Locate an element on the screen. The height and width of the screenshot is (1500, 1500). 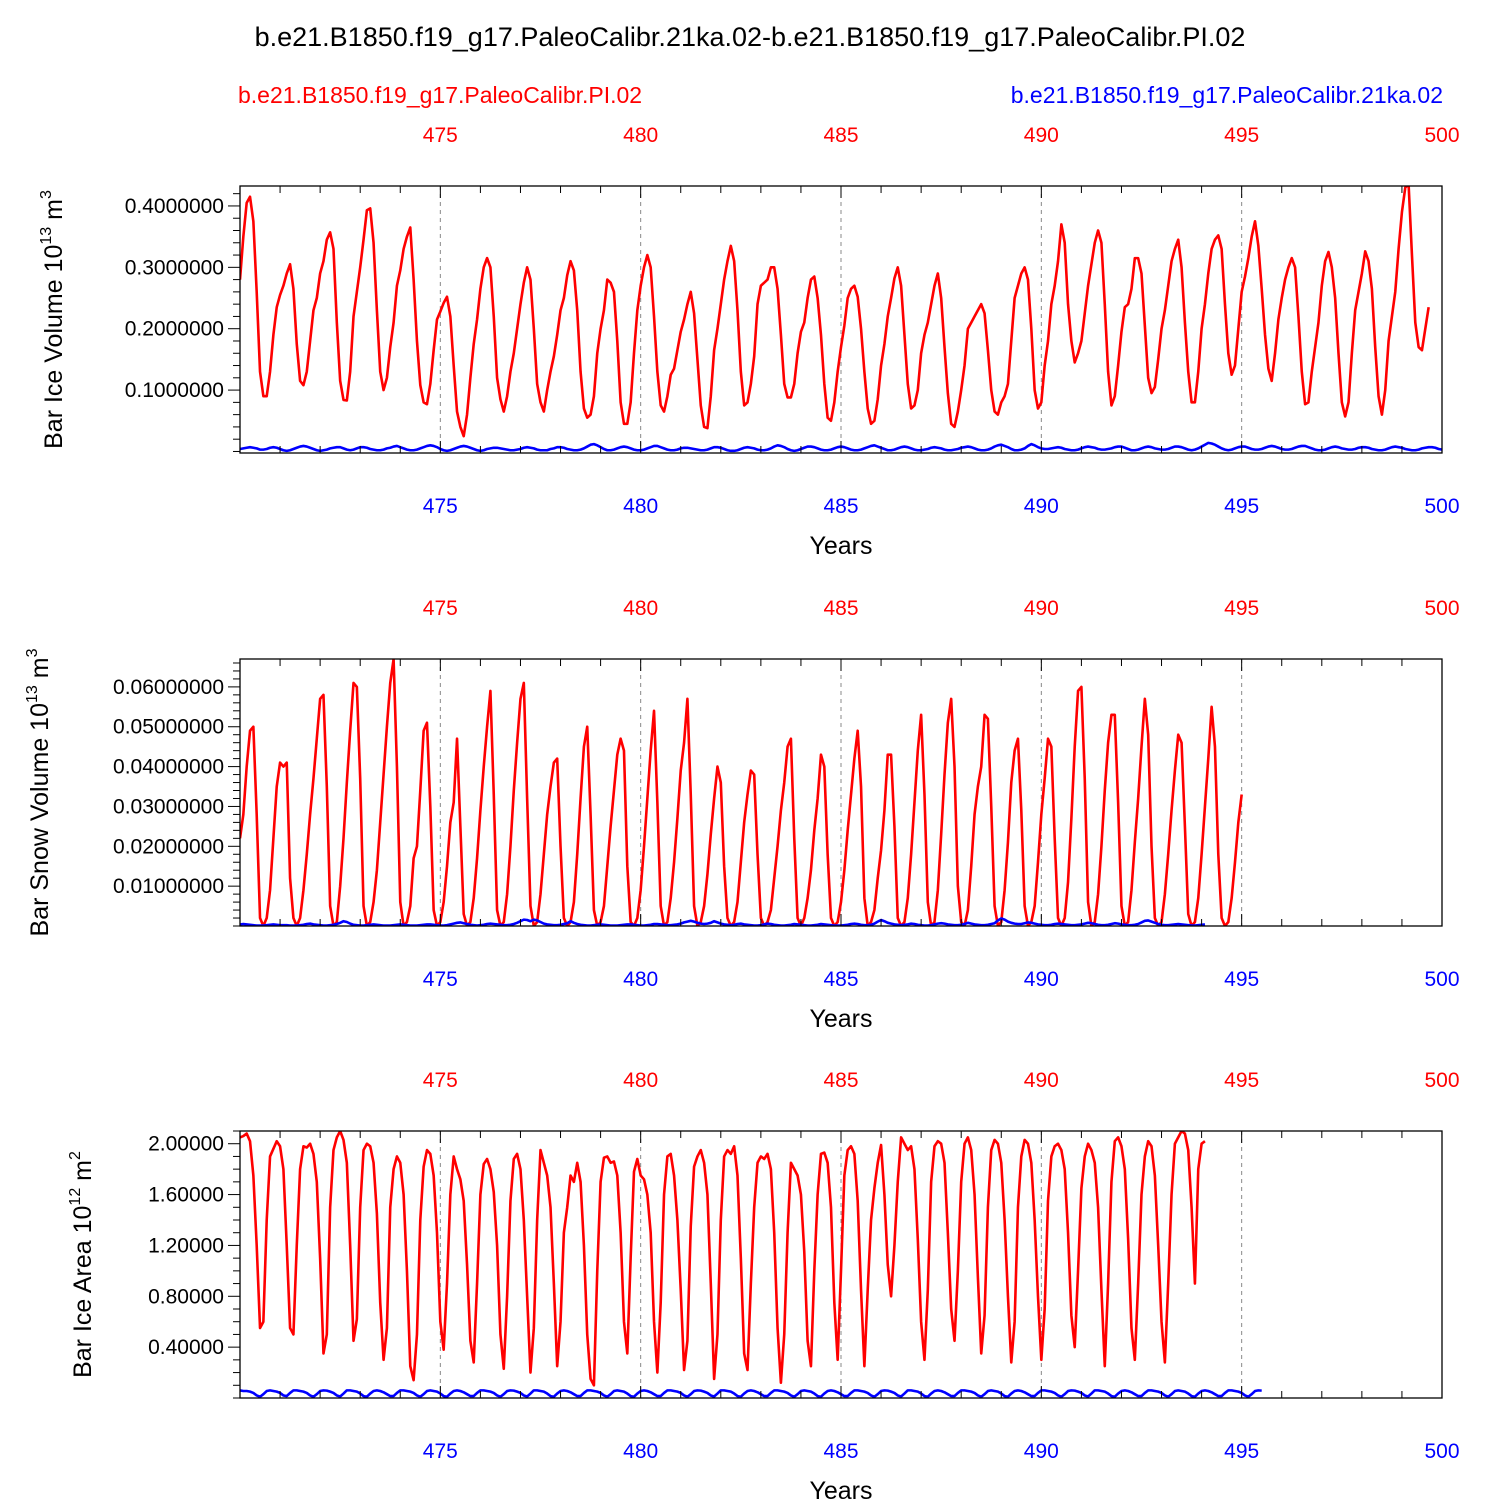
y-tick-label: 2.00000 is located at coordinates (186, 1144).